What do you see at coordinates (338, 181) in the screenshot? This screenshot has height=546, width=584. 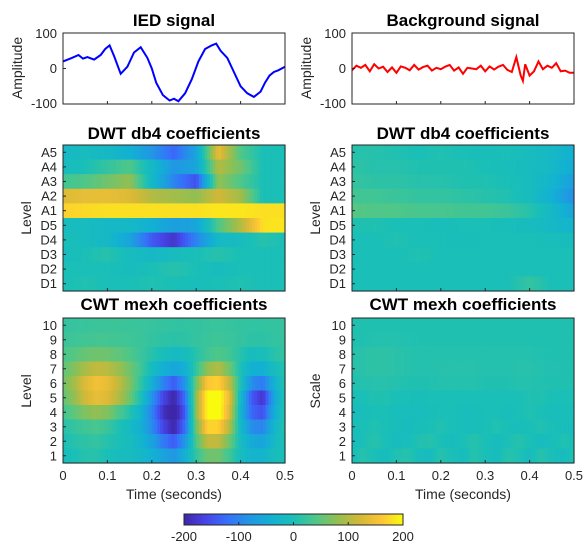 I see `row-label: A3` at bounding box center [338, 181].